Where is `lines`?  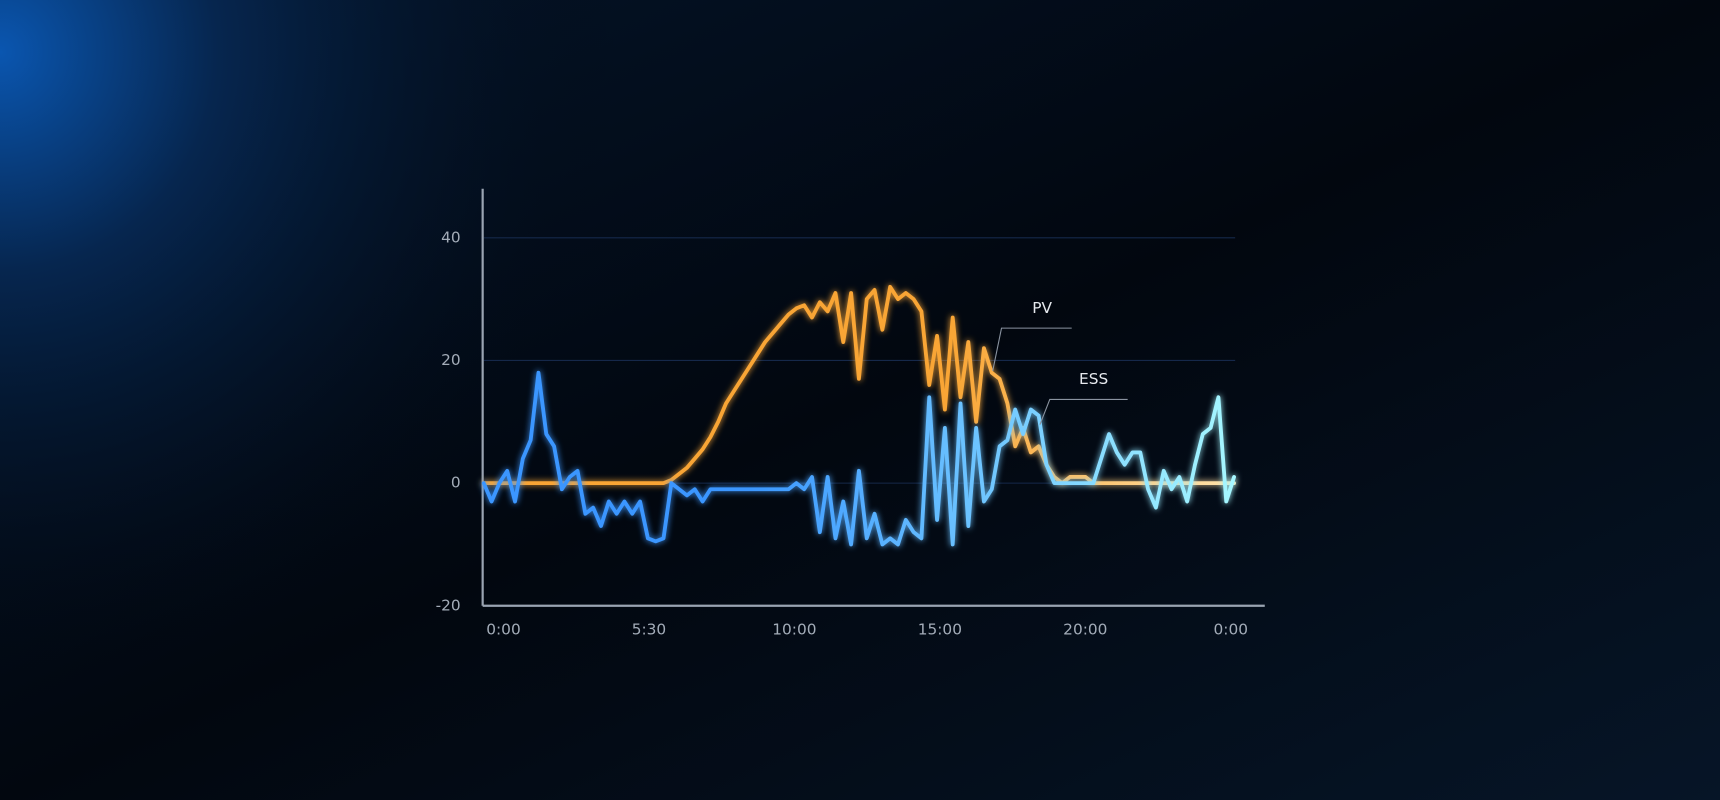 lines is located at coordinates (858, 415).